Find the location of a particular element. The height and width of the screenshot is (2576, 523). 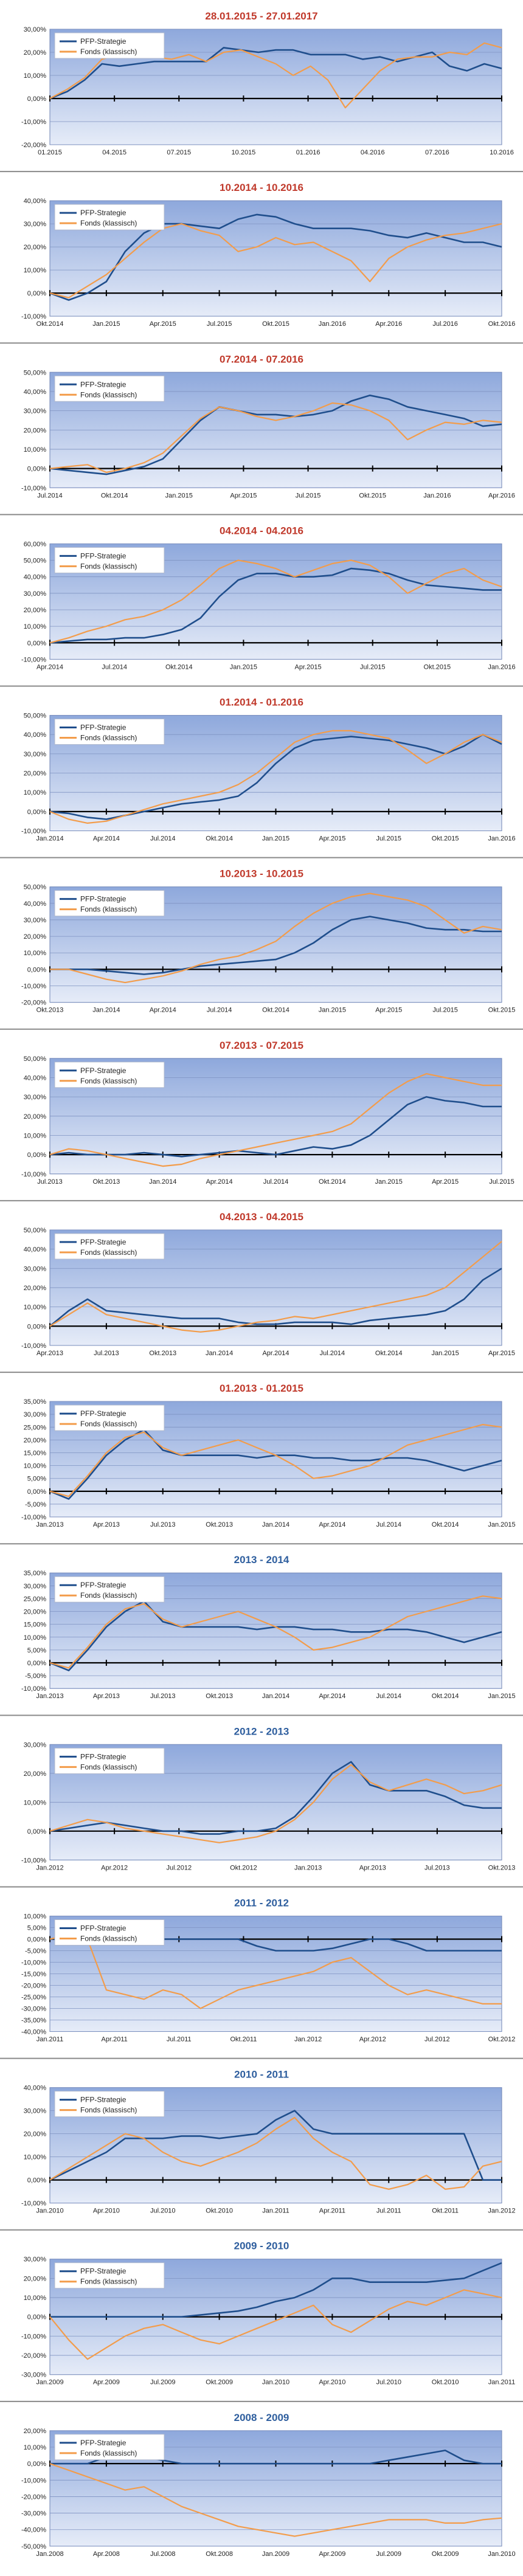

y-tick-label: 60,00% is located at coordinates (36, 544).